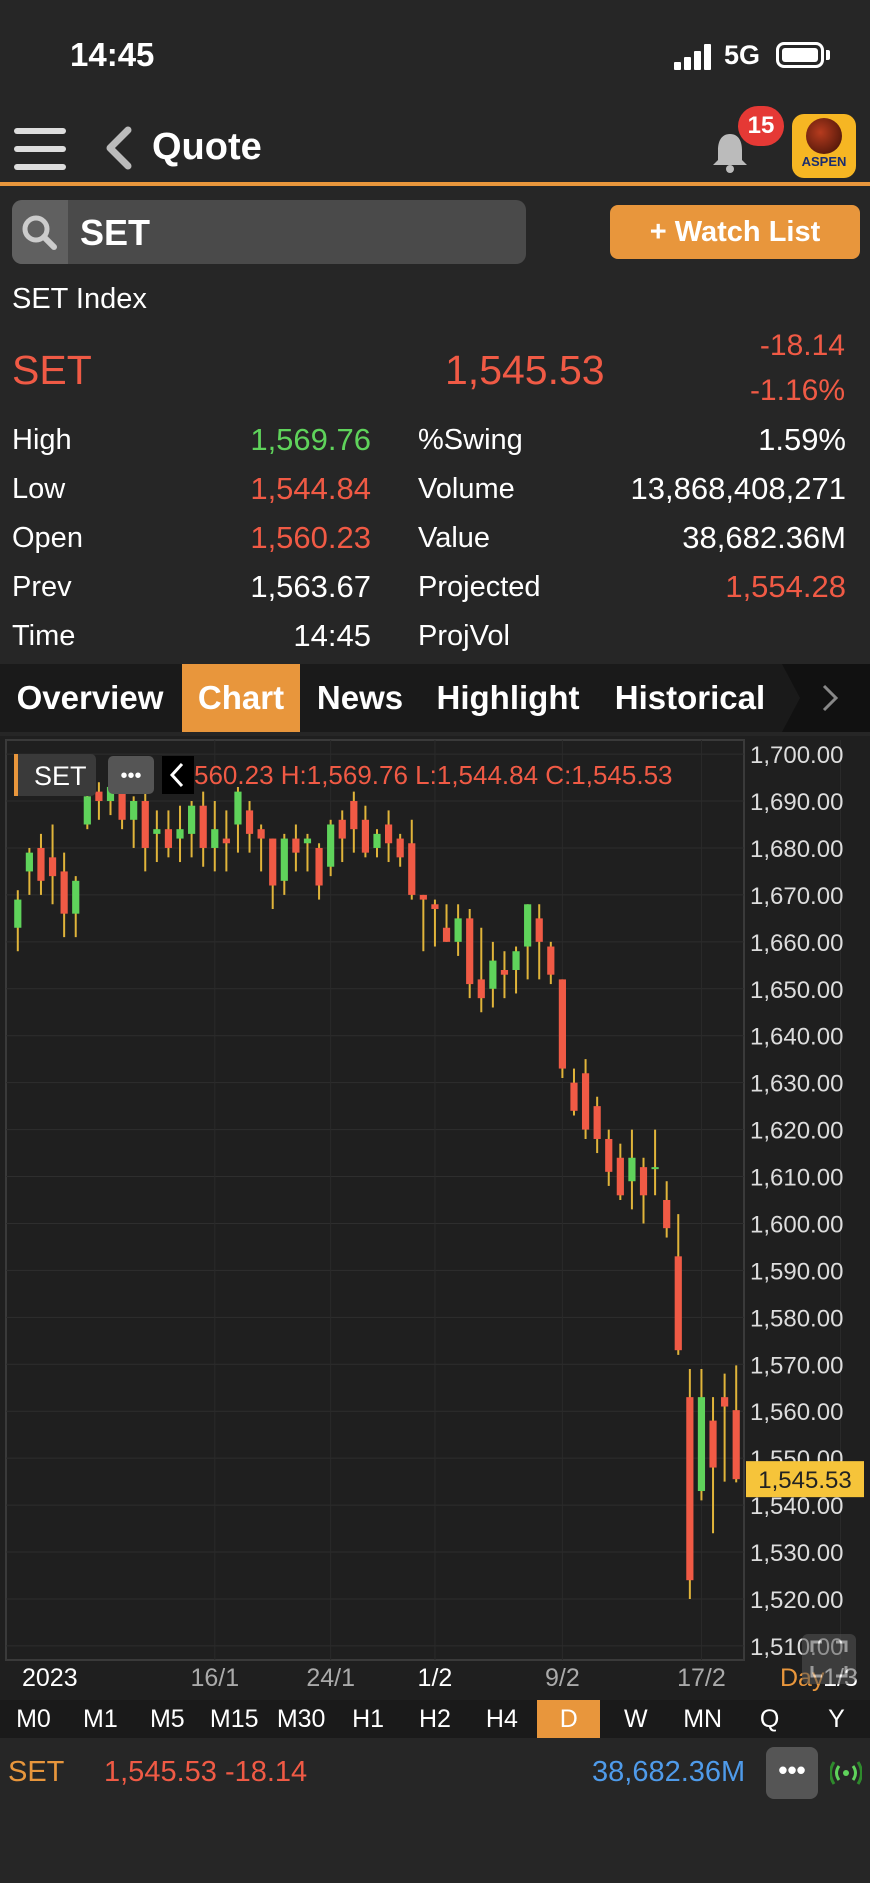  I want to click on battery-nub, so click(828, 55).